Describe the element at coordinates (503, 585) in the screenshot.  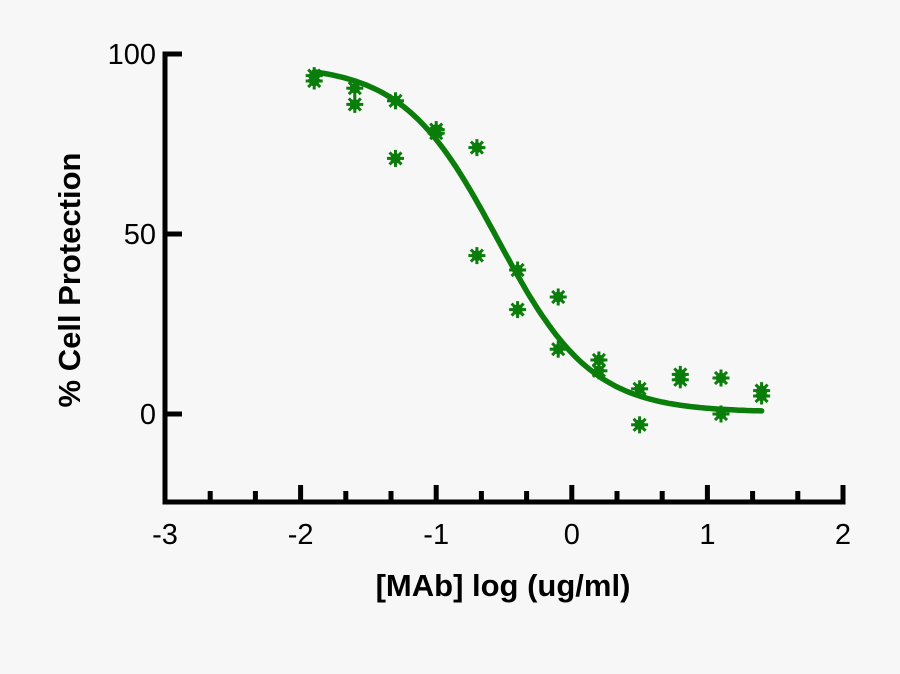
I see `x-axis-title: [MAb] log (ug/ml)` at that location.